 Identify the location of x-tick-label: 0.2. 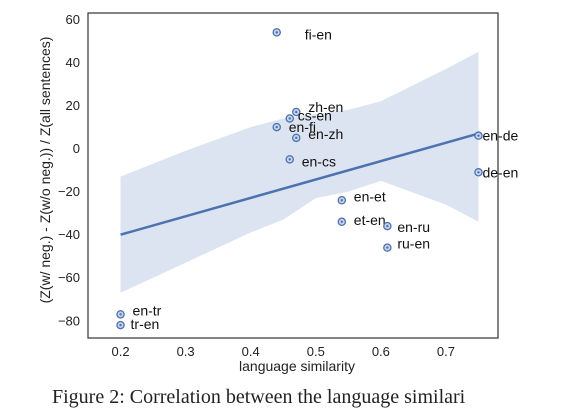
(121, 351).